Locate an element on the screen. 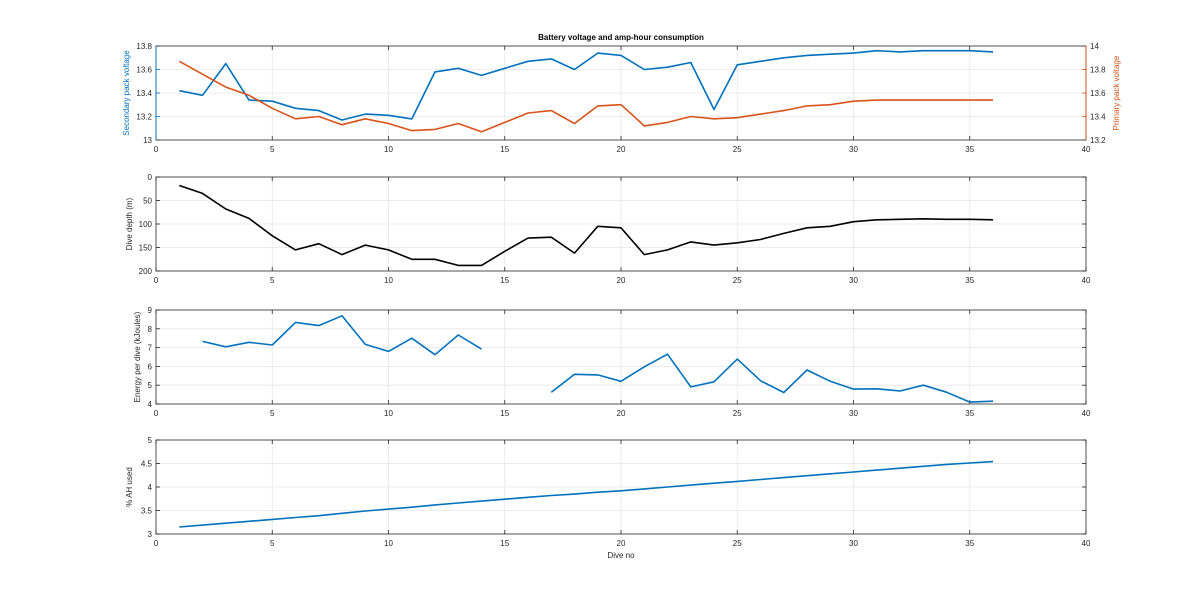 This screenshot has height=601, width=1200. y-tick-label: 13 is located at coordinates (147, 140).